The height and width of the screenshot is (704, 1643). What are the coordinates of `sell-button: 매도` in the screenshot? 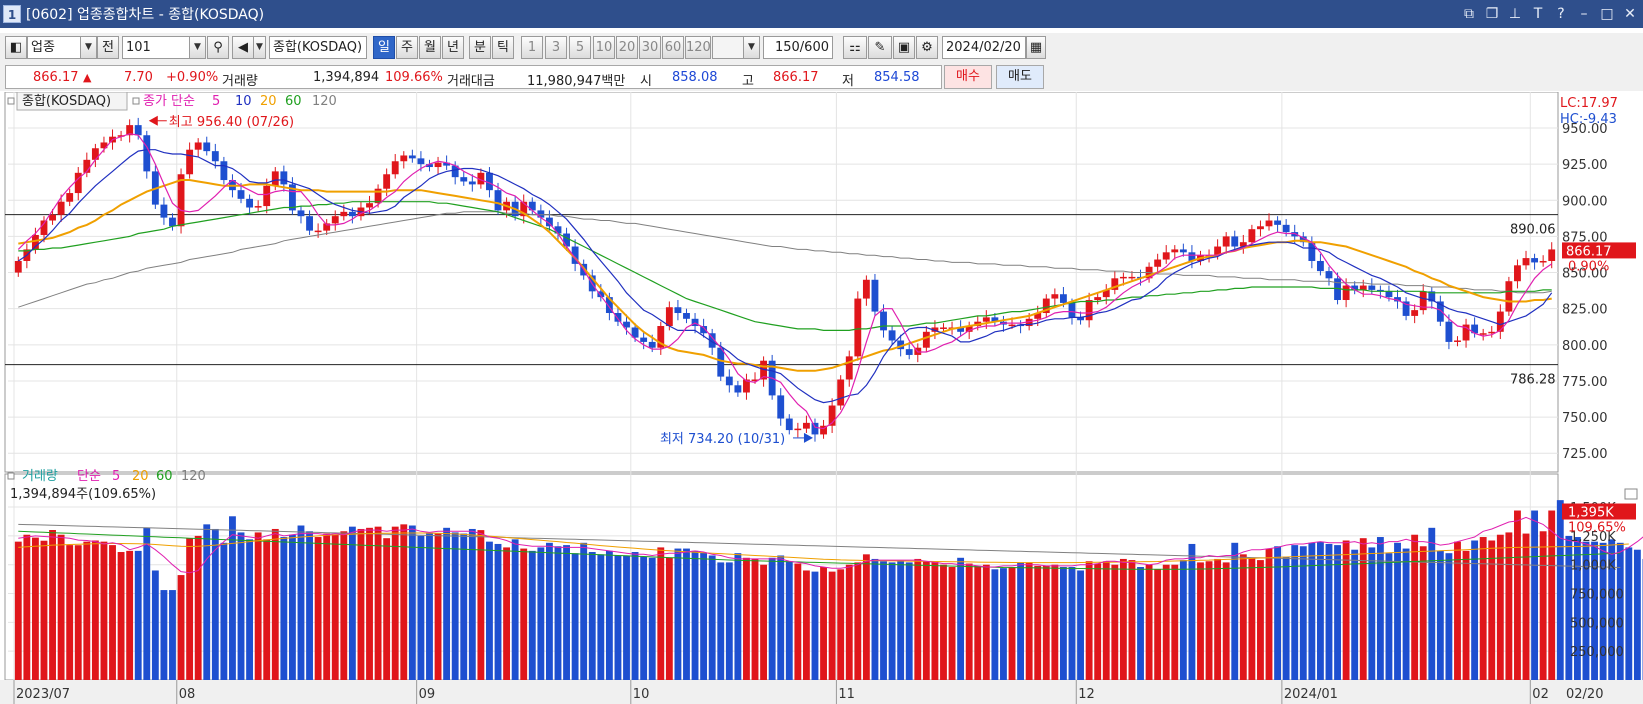 It's located at (1020, 77).